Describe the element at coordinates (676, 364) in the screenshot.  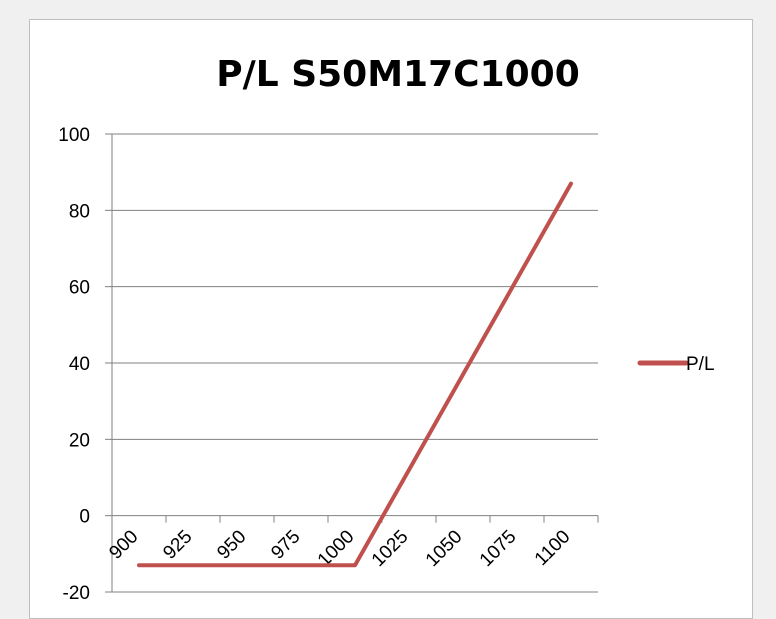
I see `legend: P/L` at that location.